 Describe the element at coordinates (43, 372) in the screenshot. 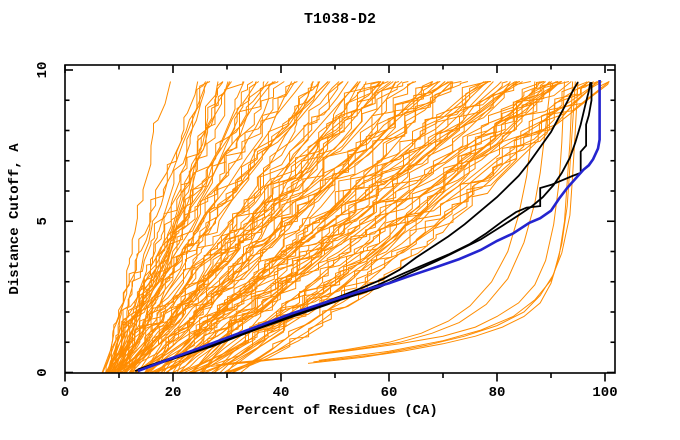

I see `y-tick-label: 0` at that location.